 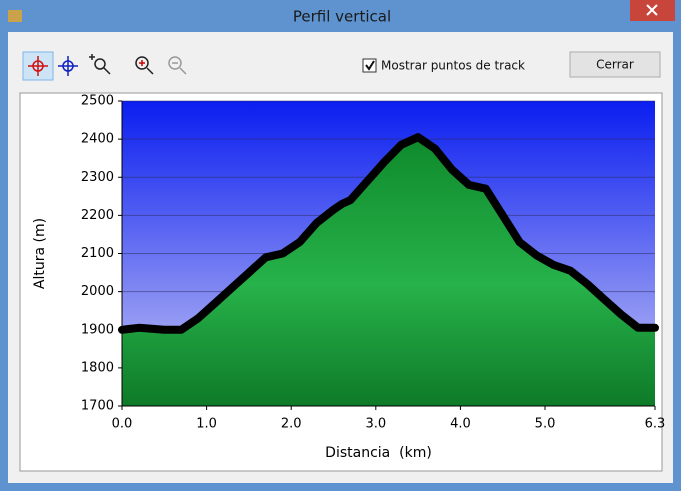 I want to click on zoom-box-icon, so click(x=100, y=64).